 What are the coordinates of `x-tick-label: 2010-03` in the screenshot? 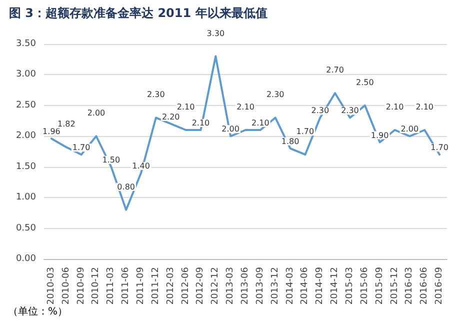 It's located at (51, 286).